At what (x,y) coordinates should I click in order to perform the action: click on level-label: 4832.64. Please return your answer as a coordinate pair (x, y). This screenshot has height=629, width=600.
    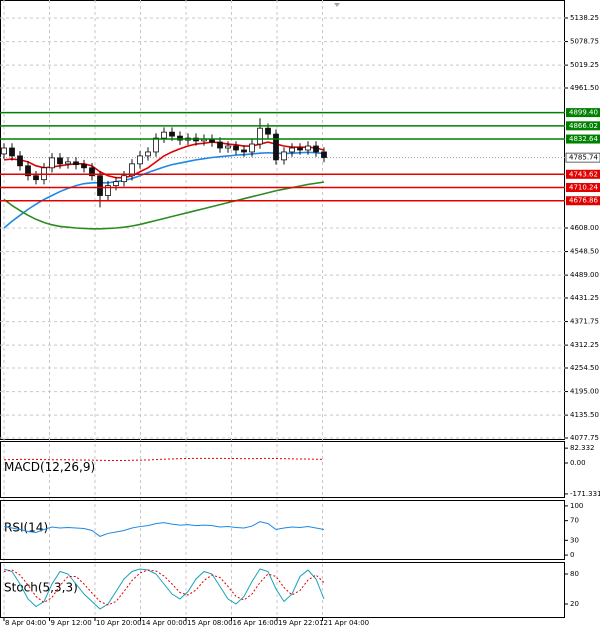
    Looking at the image, I should click on (583, 139).